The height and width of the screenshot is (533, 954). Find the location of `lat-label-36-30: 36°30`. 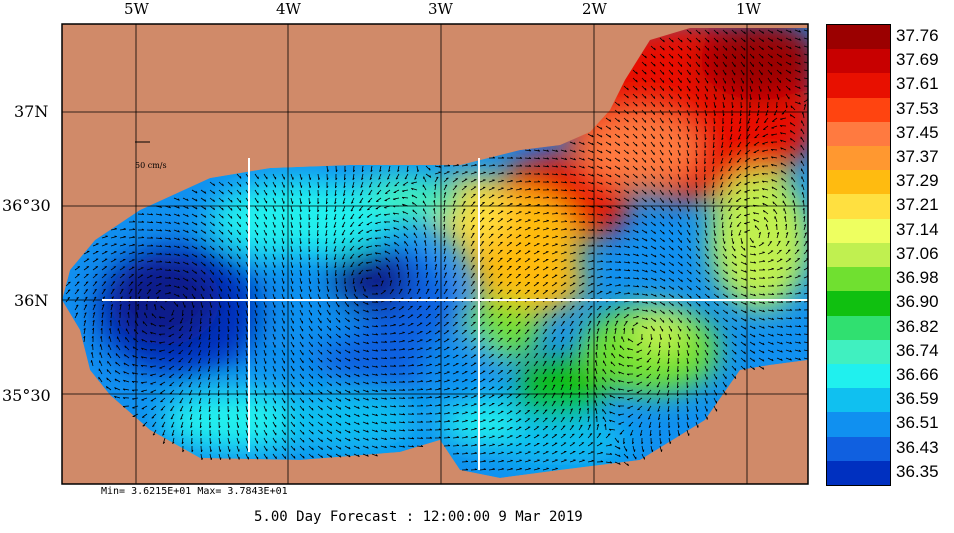

lat-label-36-30: 36°30 is located at coordinates (26, 205).